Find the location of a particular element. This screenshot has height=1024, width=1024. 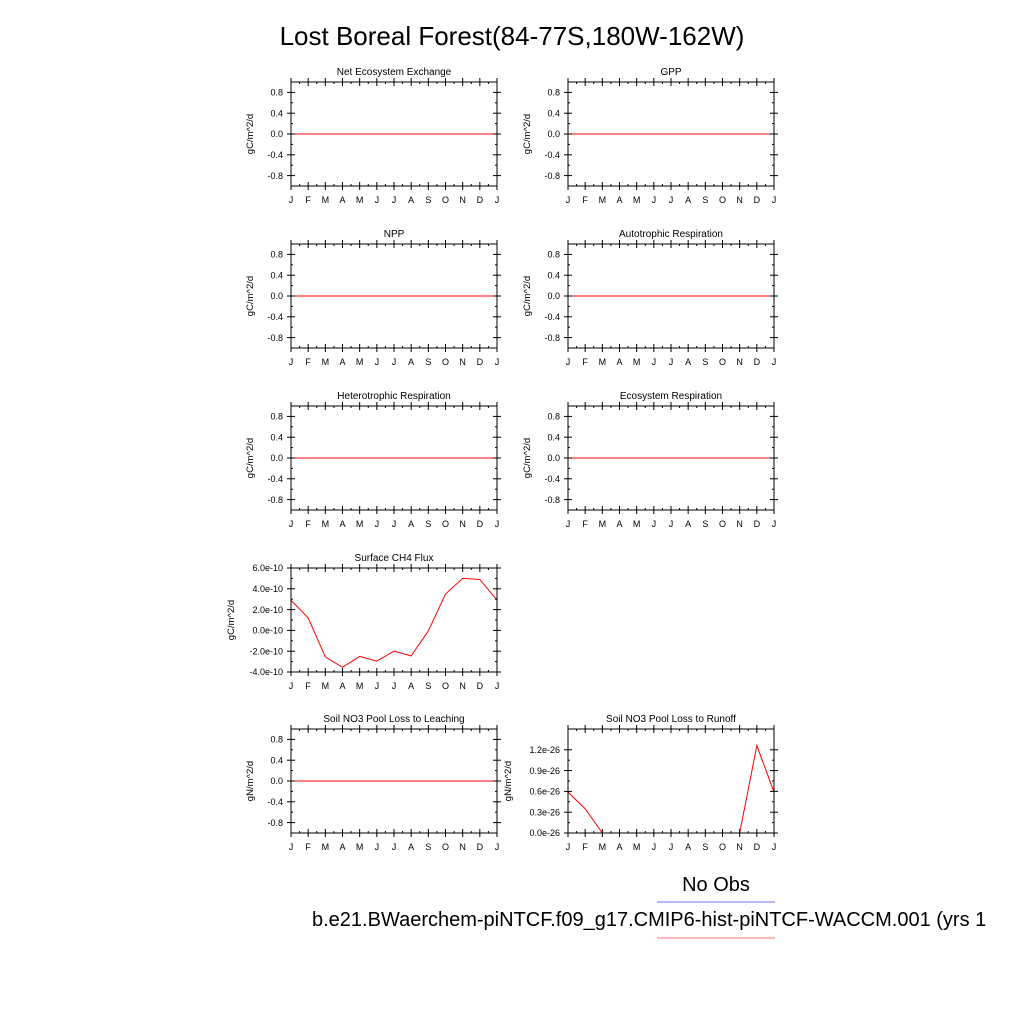

y-tick-label: 1.2e-26 is located at coordinates (544, 750).